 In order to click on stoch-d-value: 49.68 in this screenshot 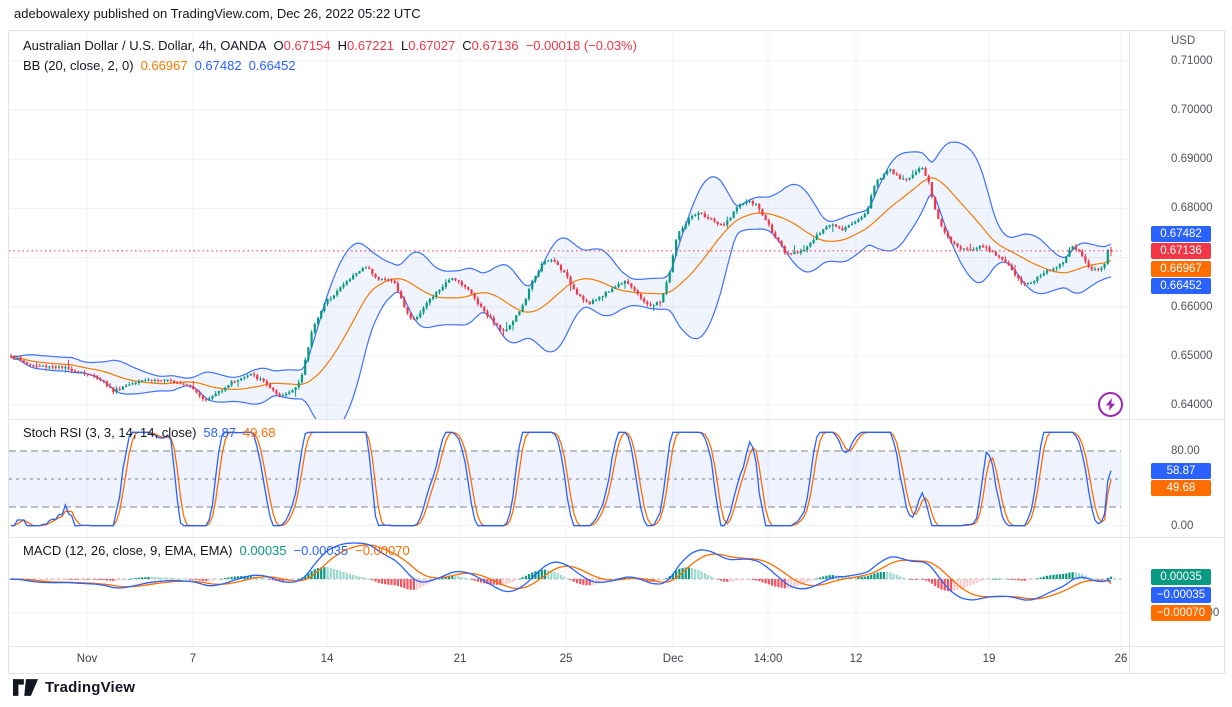, I will do `click(259, 432)`.